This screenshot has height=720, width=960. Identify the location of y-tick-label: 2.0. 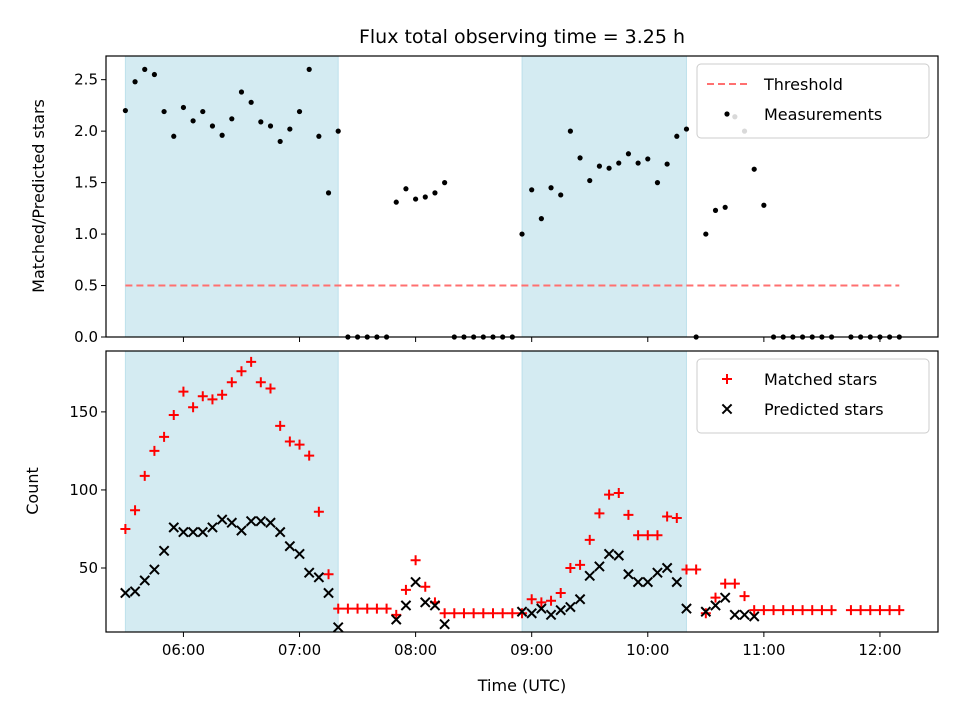
(86, 131).